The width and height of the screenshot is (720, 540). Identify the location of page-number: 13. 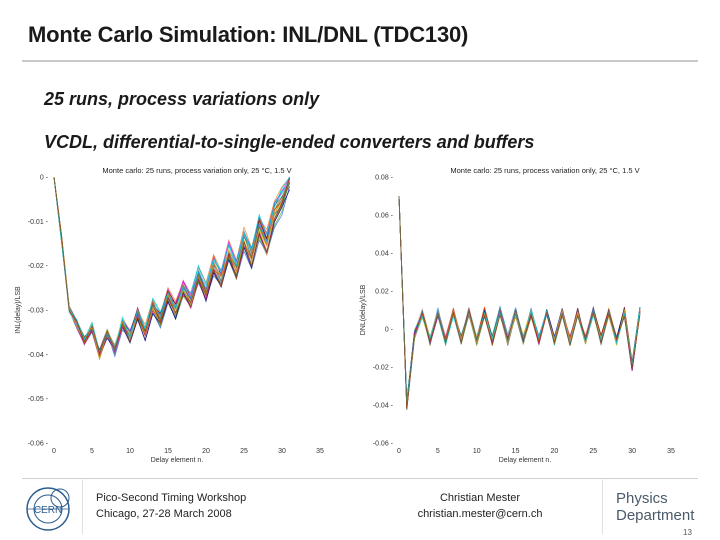
(687, 532).